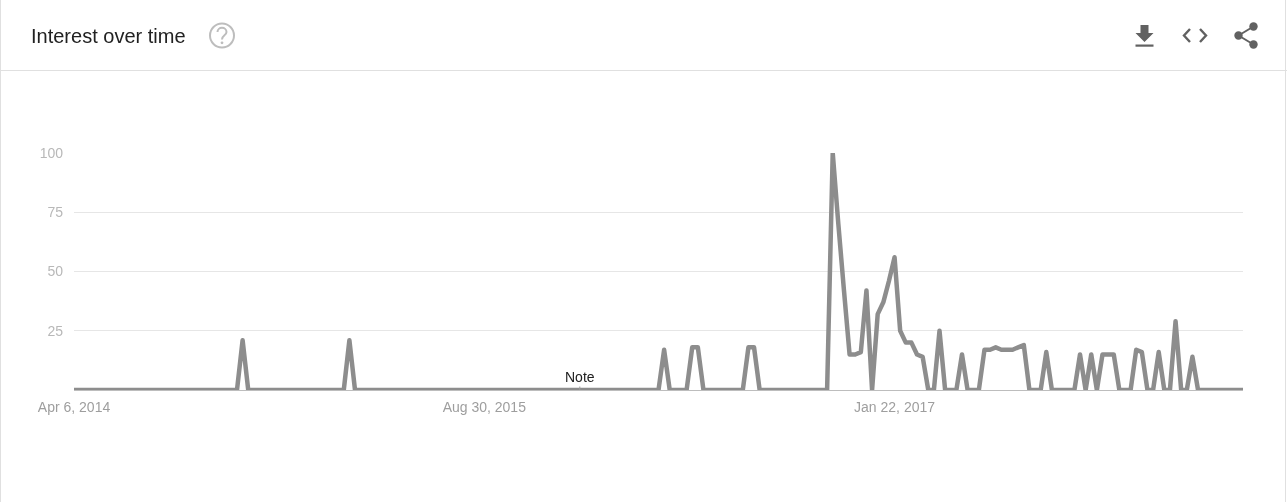  I want to click on chart-title: Interest over time, so click(108, 36).